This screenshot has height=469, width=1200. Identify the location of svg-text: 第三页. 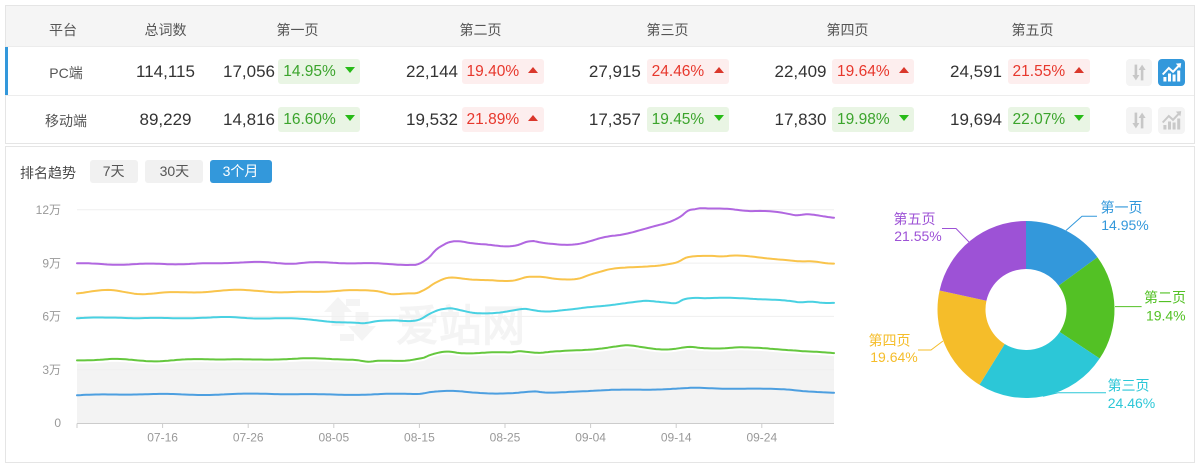
(1129, 386).